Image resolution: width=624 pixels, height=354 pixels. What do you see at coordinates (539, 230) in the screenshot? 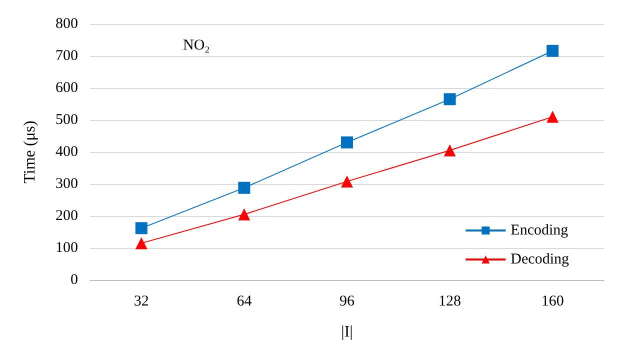
I see `legend-label: Encoding` at bounding box center [539, 230].